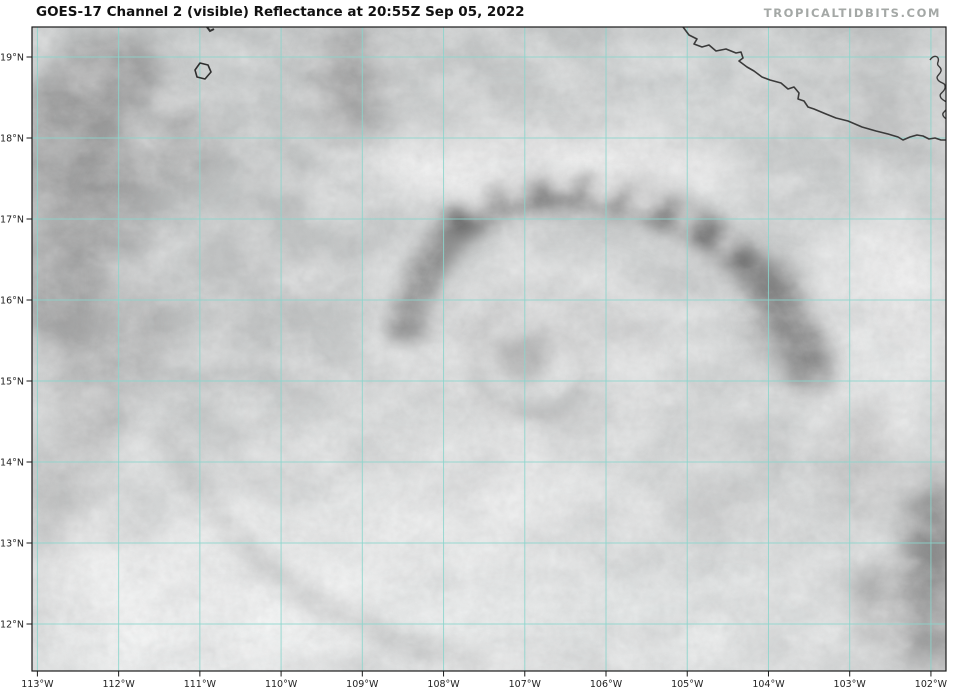 This screenshot has width=960, height=694. What do you see at coordinates (12, 342) in the screenshot?
I see `latitude-labels: 19°N 18°N 17°N 16°N 15°N 14°N 13°N 12°N` at bounding box center [12, 342].